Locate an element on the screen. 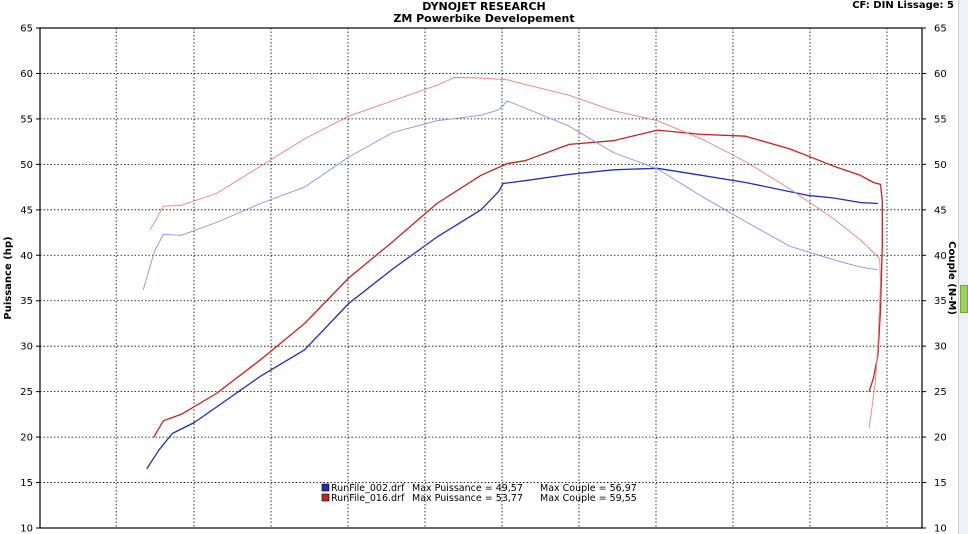 This screenshot has height=534, width=968. y-tick-label-left: 10 is located at coordinates (26, 529).